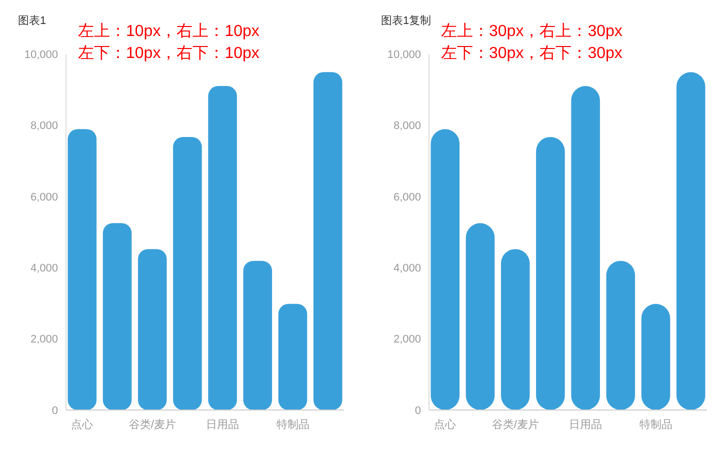  I want to click on annotation: 左下：10px，右下：10px, so click(169, 53).